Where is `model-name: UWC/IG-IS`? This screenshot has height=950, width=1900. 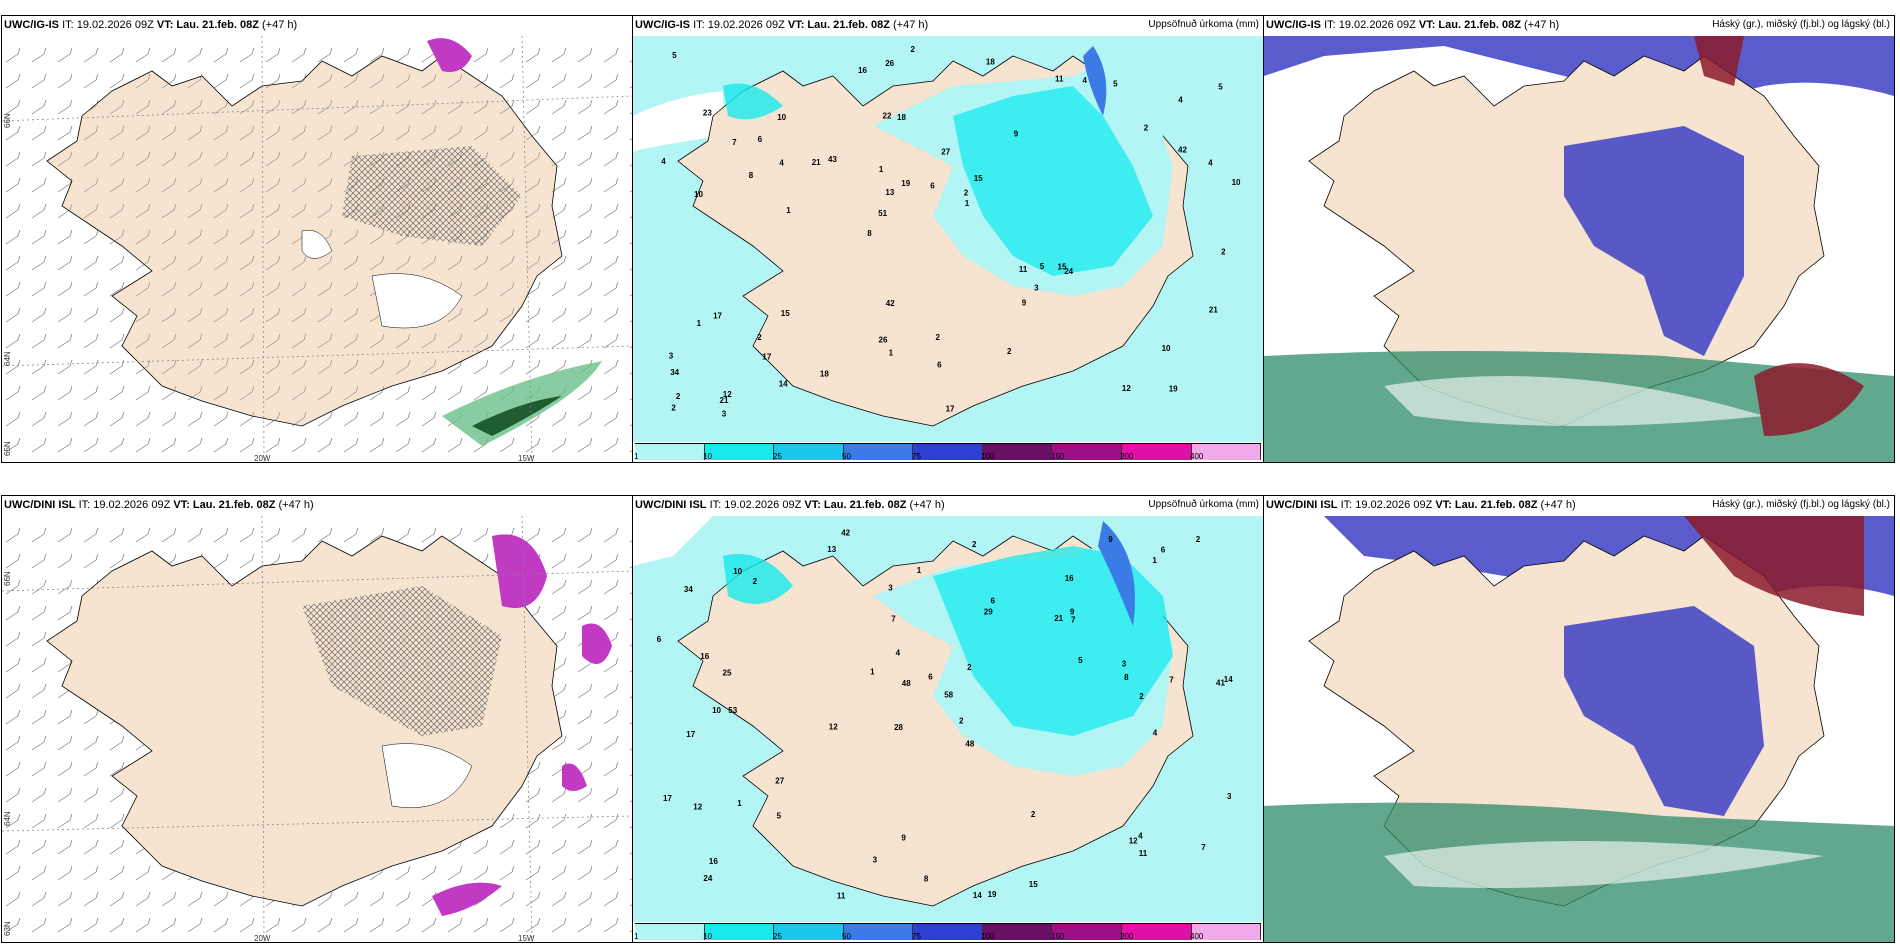 model-name: UWC/IG-IS is located at coordinates (1293, 25).